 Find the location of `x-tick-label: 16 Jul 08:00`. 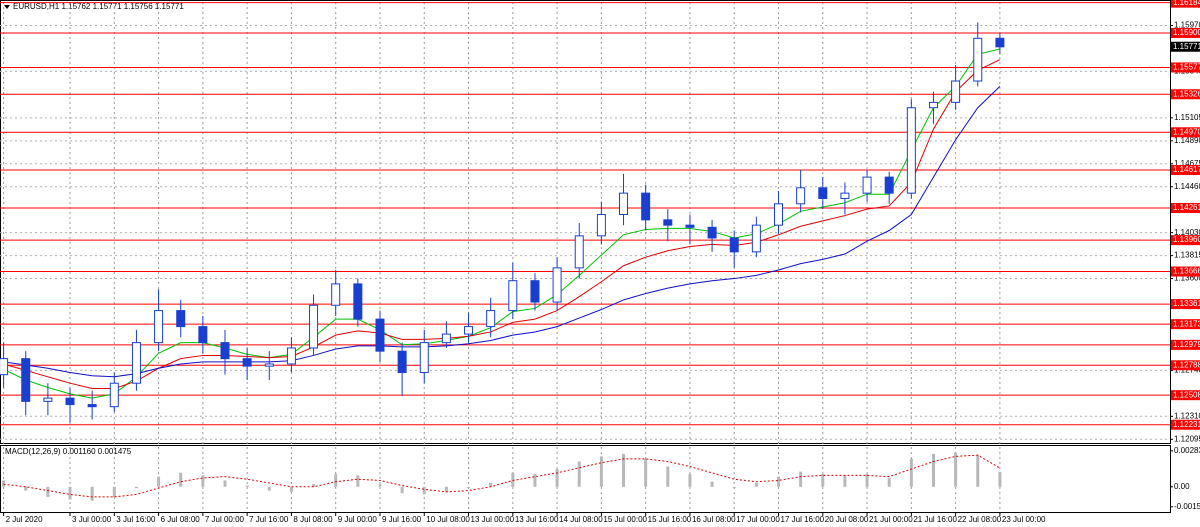

x-tick-label: 16 Jul 08:00 is located at coordinates (714, 519).